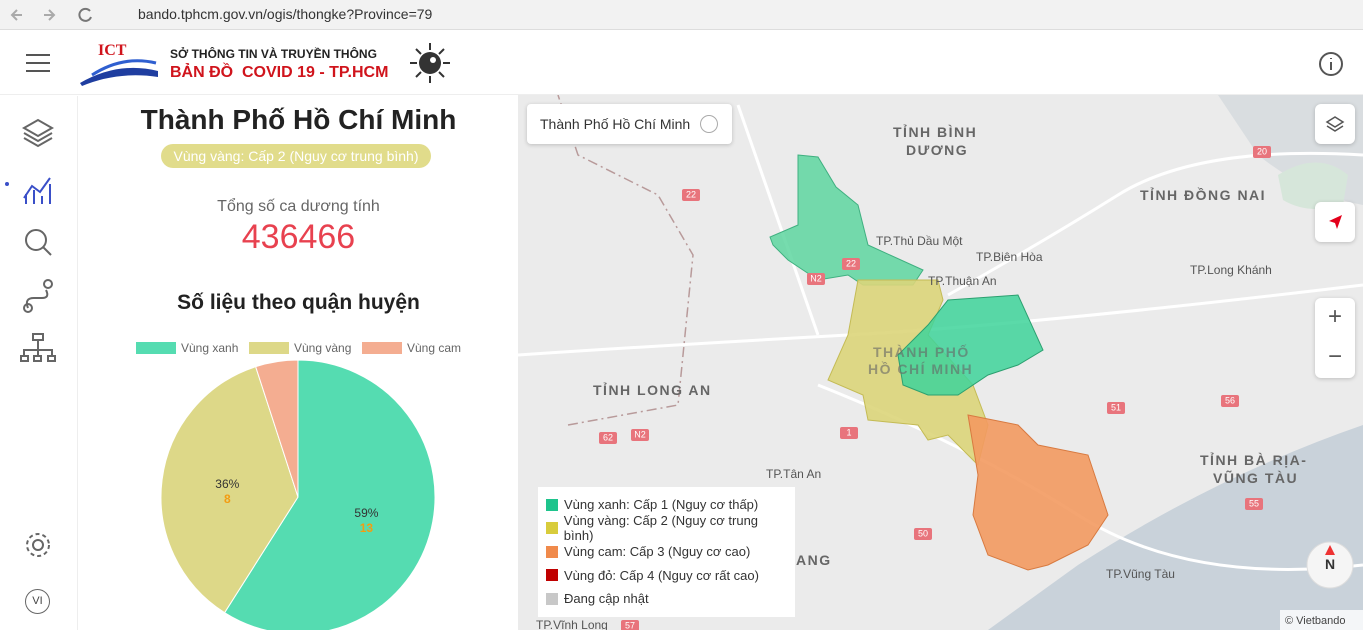 The height and width of the screenshot is (630, 1363). I want to click on zoom-in: +, so click(1334, 316).